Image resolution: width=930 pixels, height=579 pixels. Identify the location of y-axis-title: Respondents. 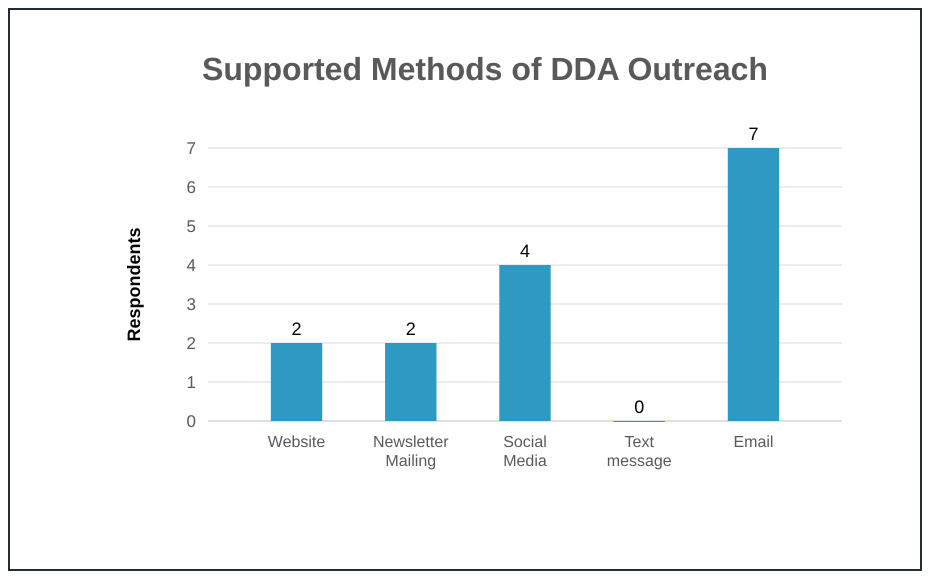
(134, 284).